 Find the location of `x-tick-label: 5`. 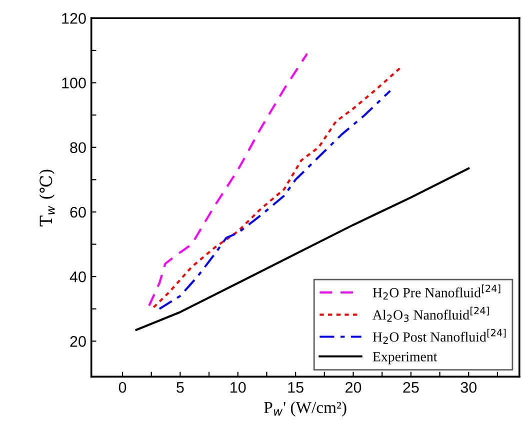

x-tick-label: 5 is located at coordinates (180, 387).